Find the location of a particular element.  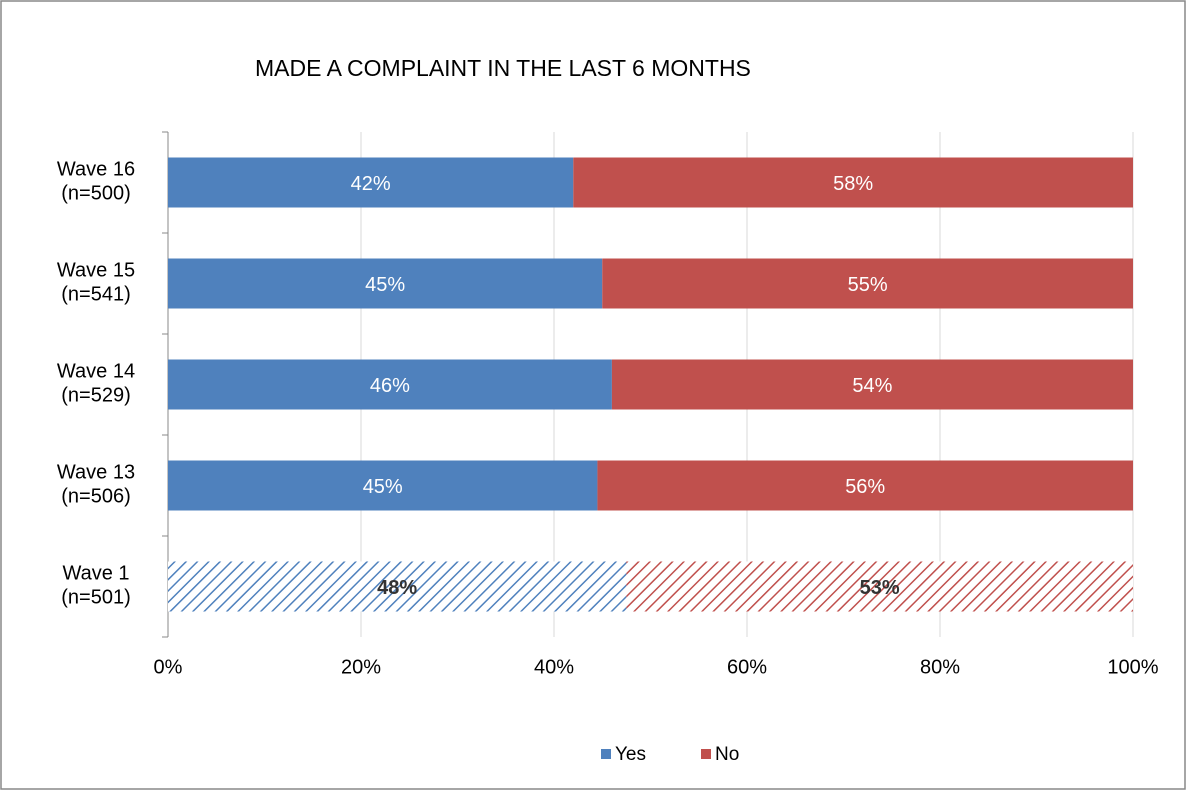

y-tick-label: Wave 1 (n=501) is located at coordinates (96, 586).